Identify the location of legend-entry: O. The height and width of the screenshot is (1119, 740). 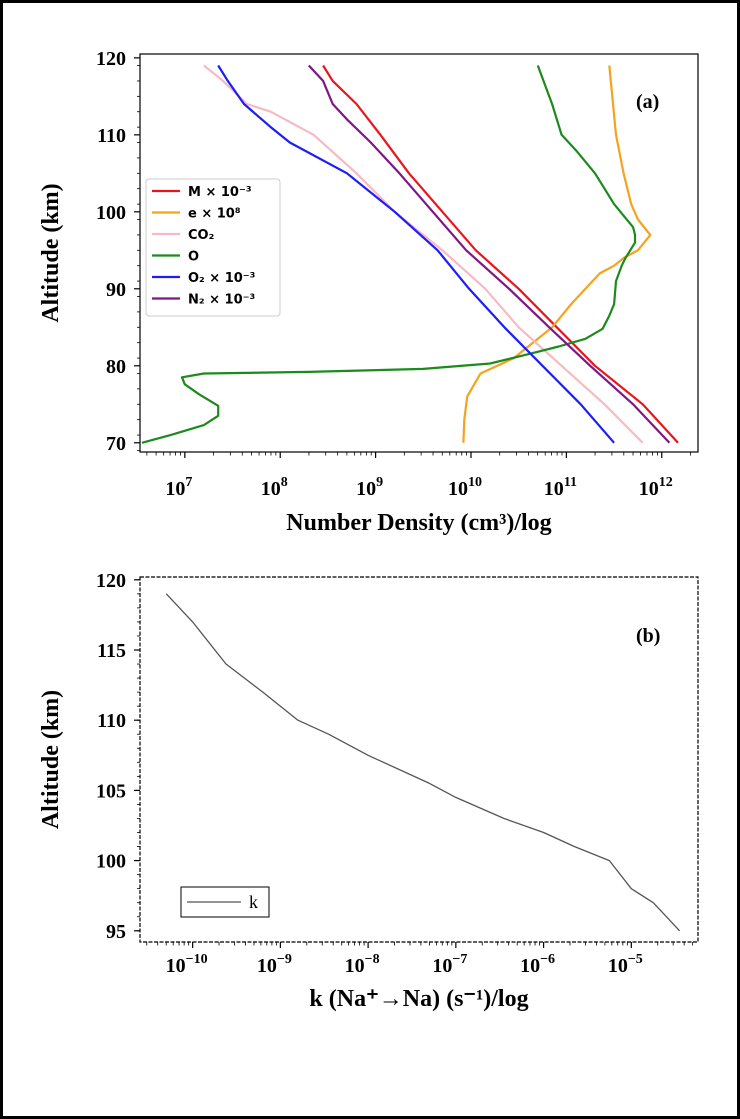
(193, 257).